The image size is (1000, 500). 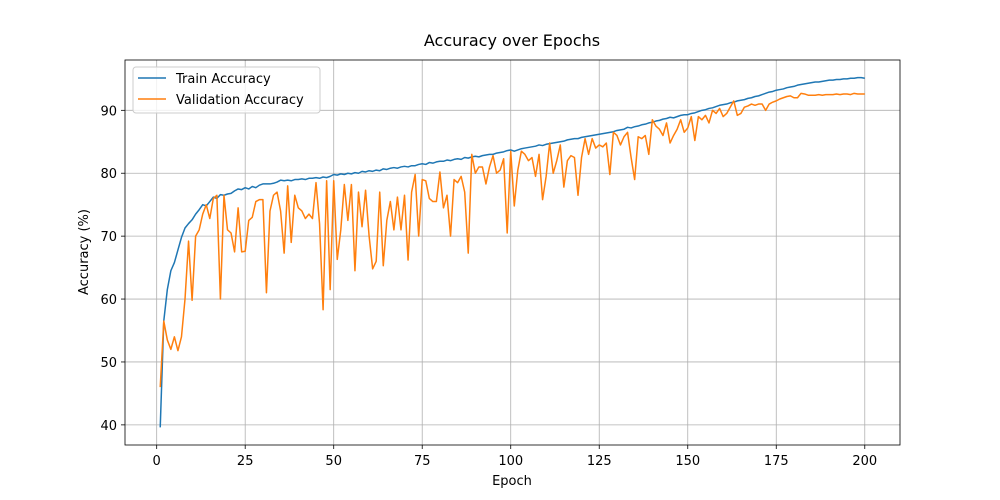 What do you see at coordinates (512, 40) in the screenshot?
I see `chart-title: Accuracy over Epochs` at bounding box center [512, 40].